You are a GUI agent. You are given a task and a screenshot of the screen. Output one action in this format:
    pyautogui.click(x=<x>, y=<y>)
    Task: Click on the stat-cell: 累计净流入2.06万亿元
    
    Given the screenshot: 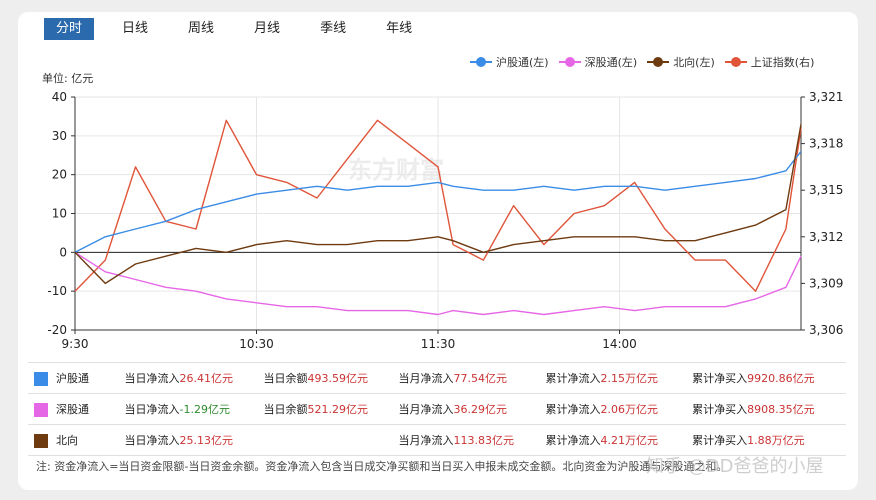 What is the action you would take?
    pyautogui.click(x=618, y=409)
    